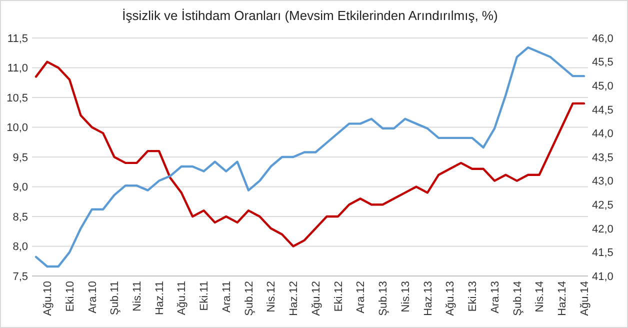 The height and width of the screenshot is (328, 628). I want to click on y2-tick-label: 45,5, so click(603, 62).